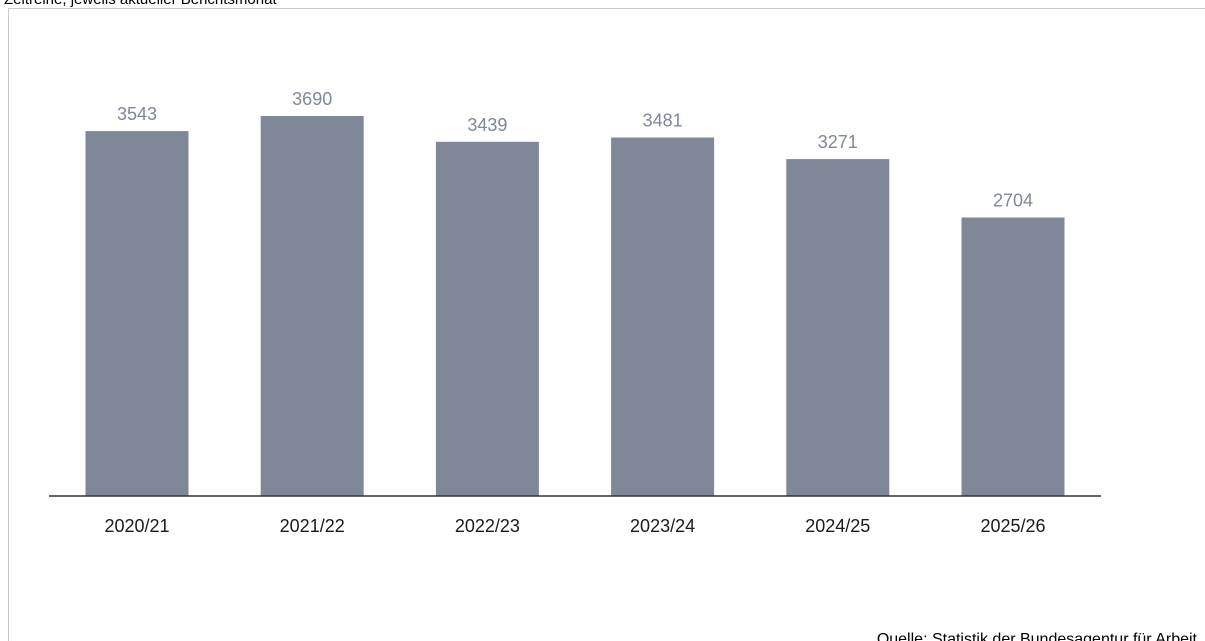  What do you see at coordinates (662, 526) in the screenshot?
I see `x-tick-label-2023-24: 2023/24` at bounding box center [662, 526].